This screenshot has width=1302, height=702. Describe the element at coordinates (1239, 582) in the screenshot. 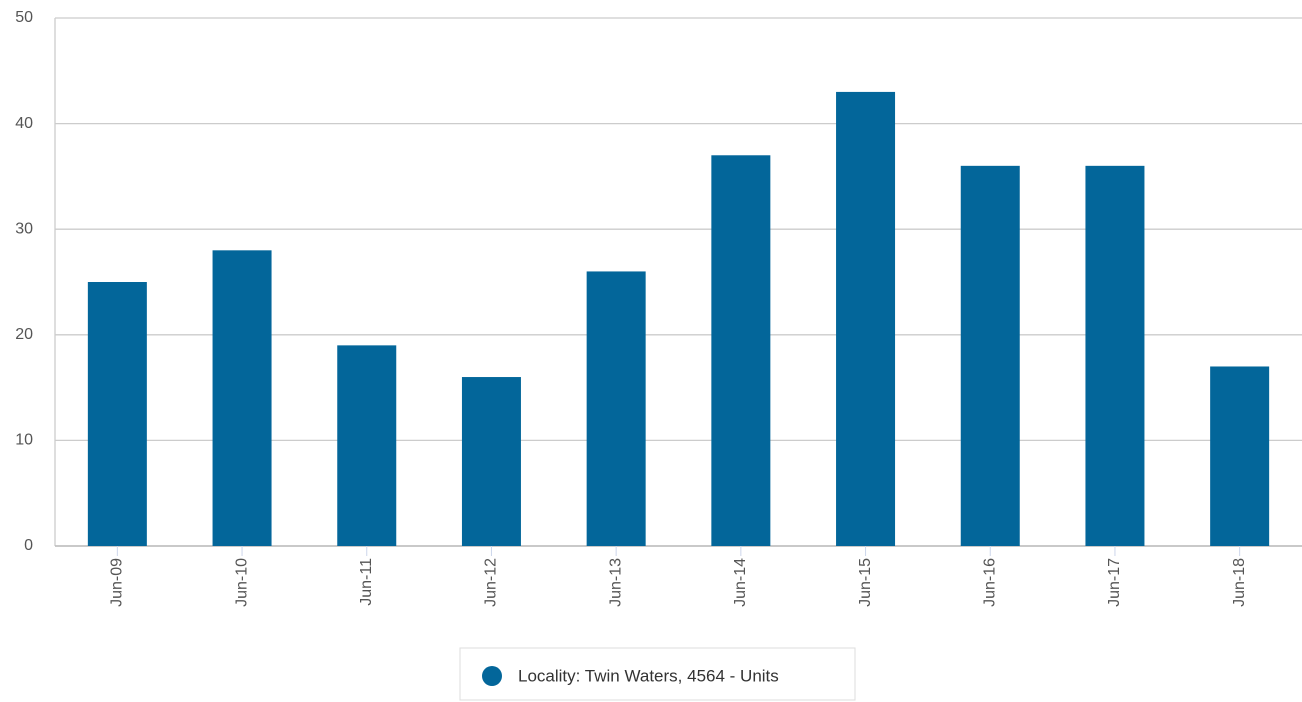

I see `x-tick-label: Jun-18` at that location.